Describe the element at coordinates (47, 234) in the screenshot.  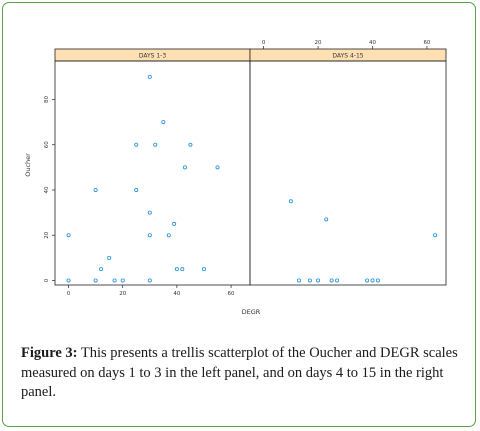
I see `y-tick-label: 20` at that location.